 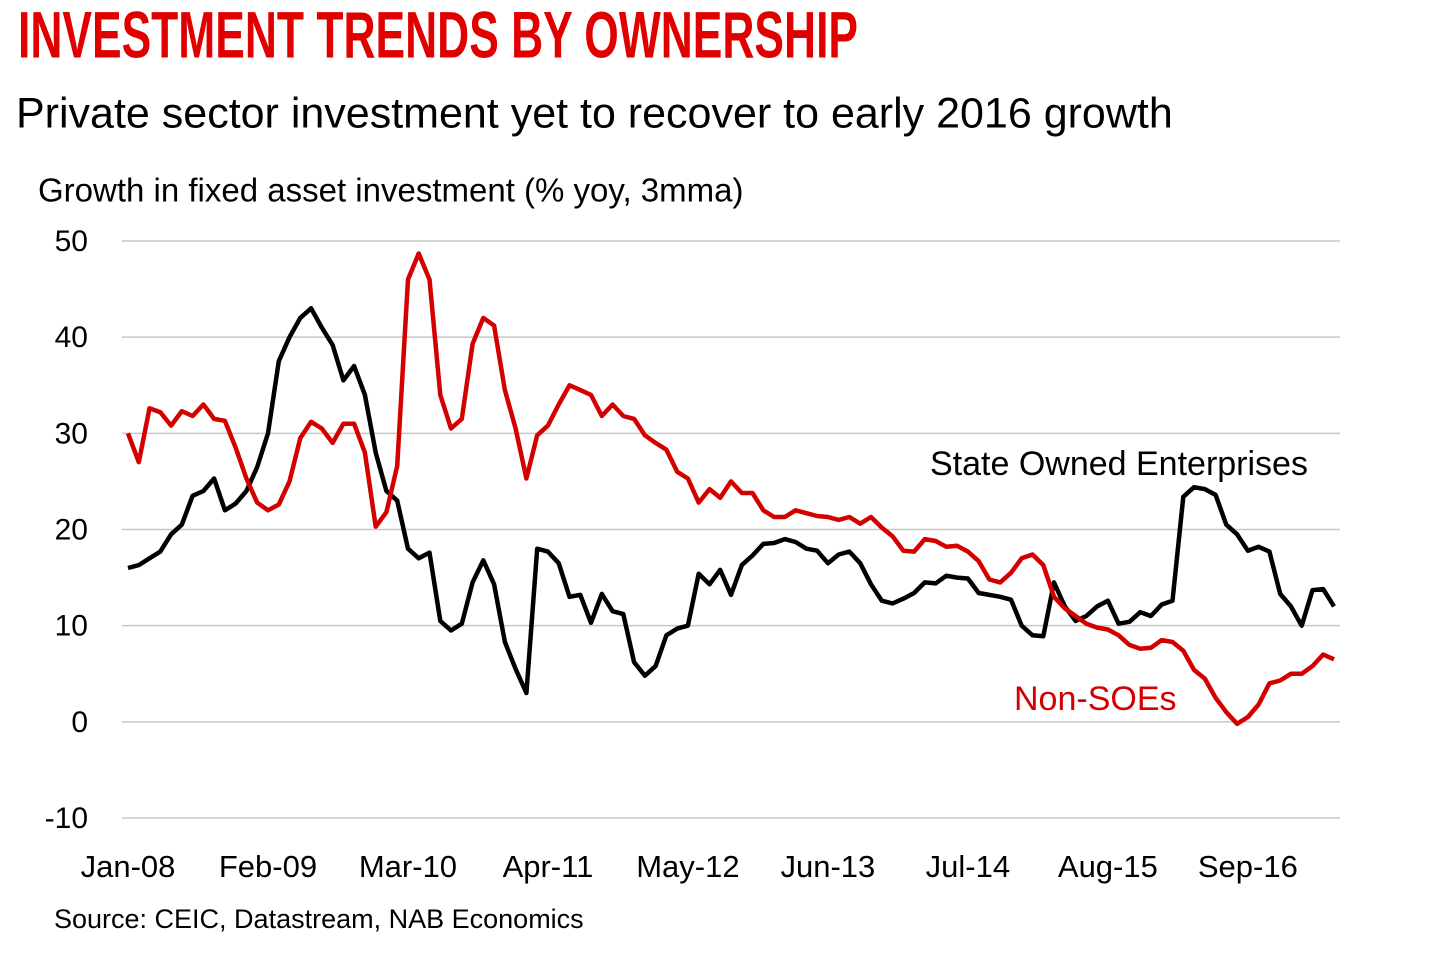 I want to click on y-tick-label: -10, so click(x=66, y=818).